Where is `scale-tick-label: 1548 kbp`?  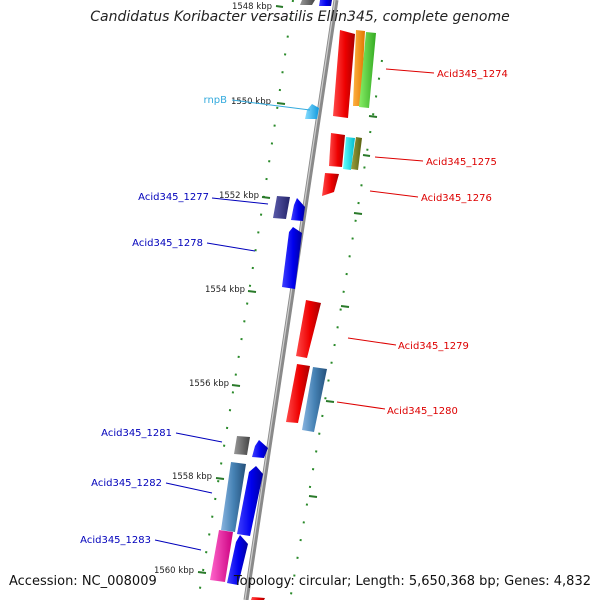
scale-tick-label: 1548 kbp is located at coordinates (252, 7).